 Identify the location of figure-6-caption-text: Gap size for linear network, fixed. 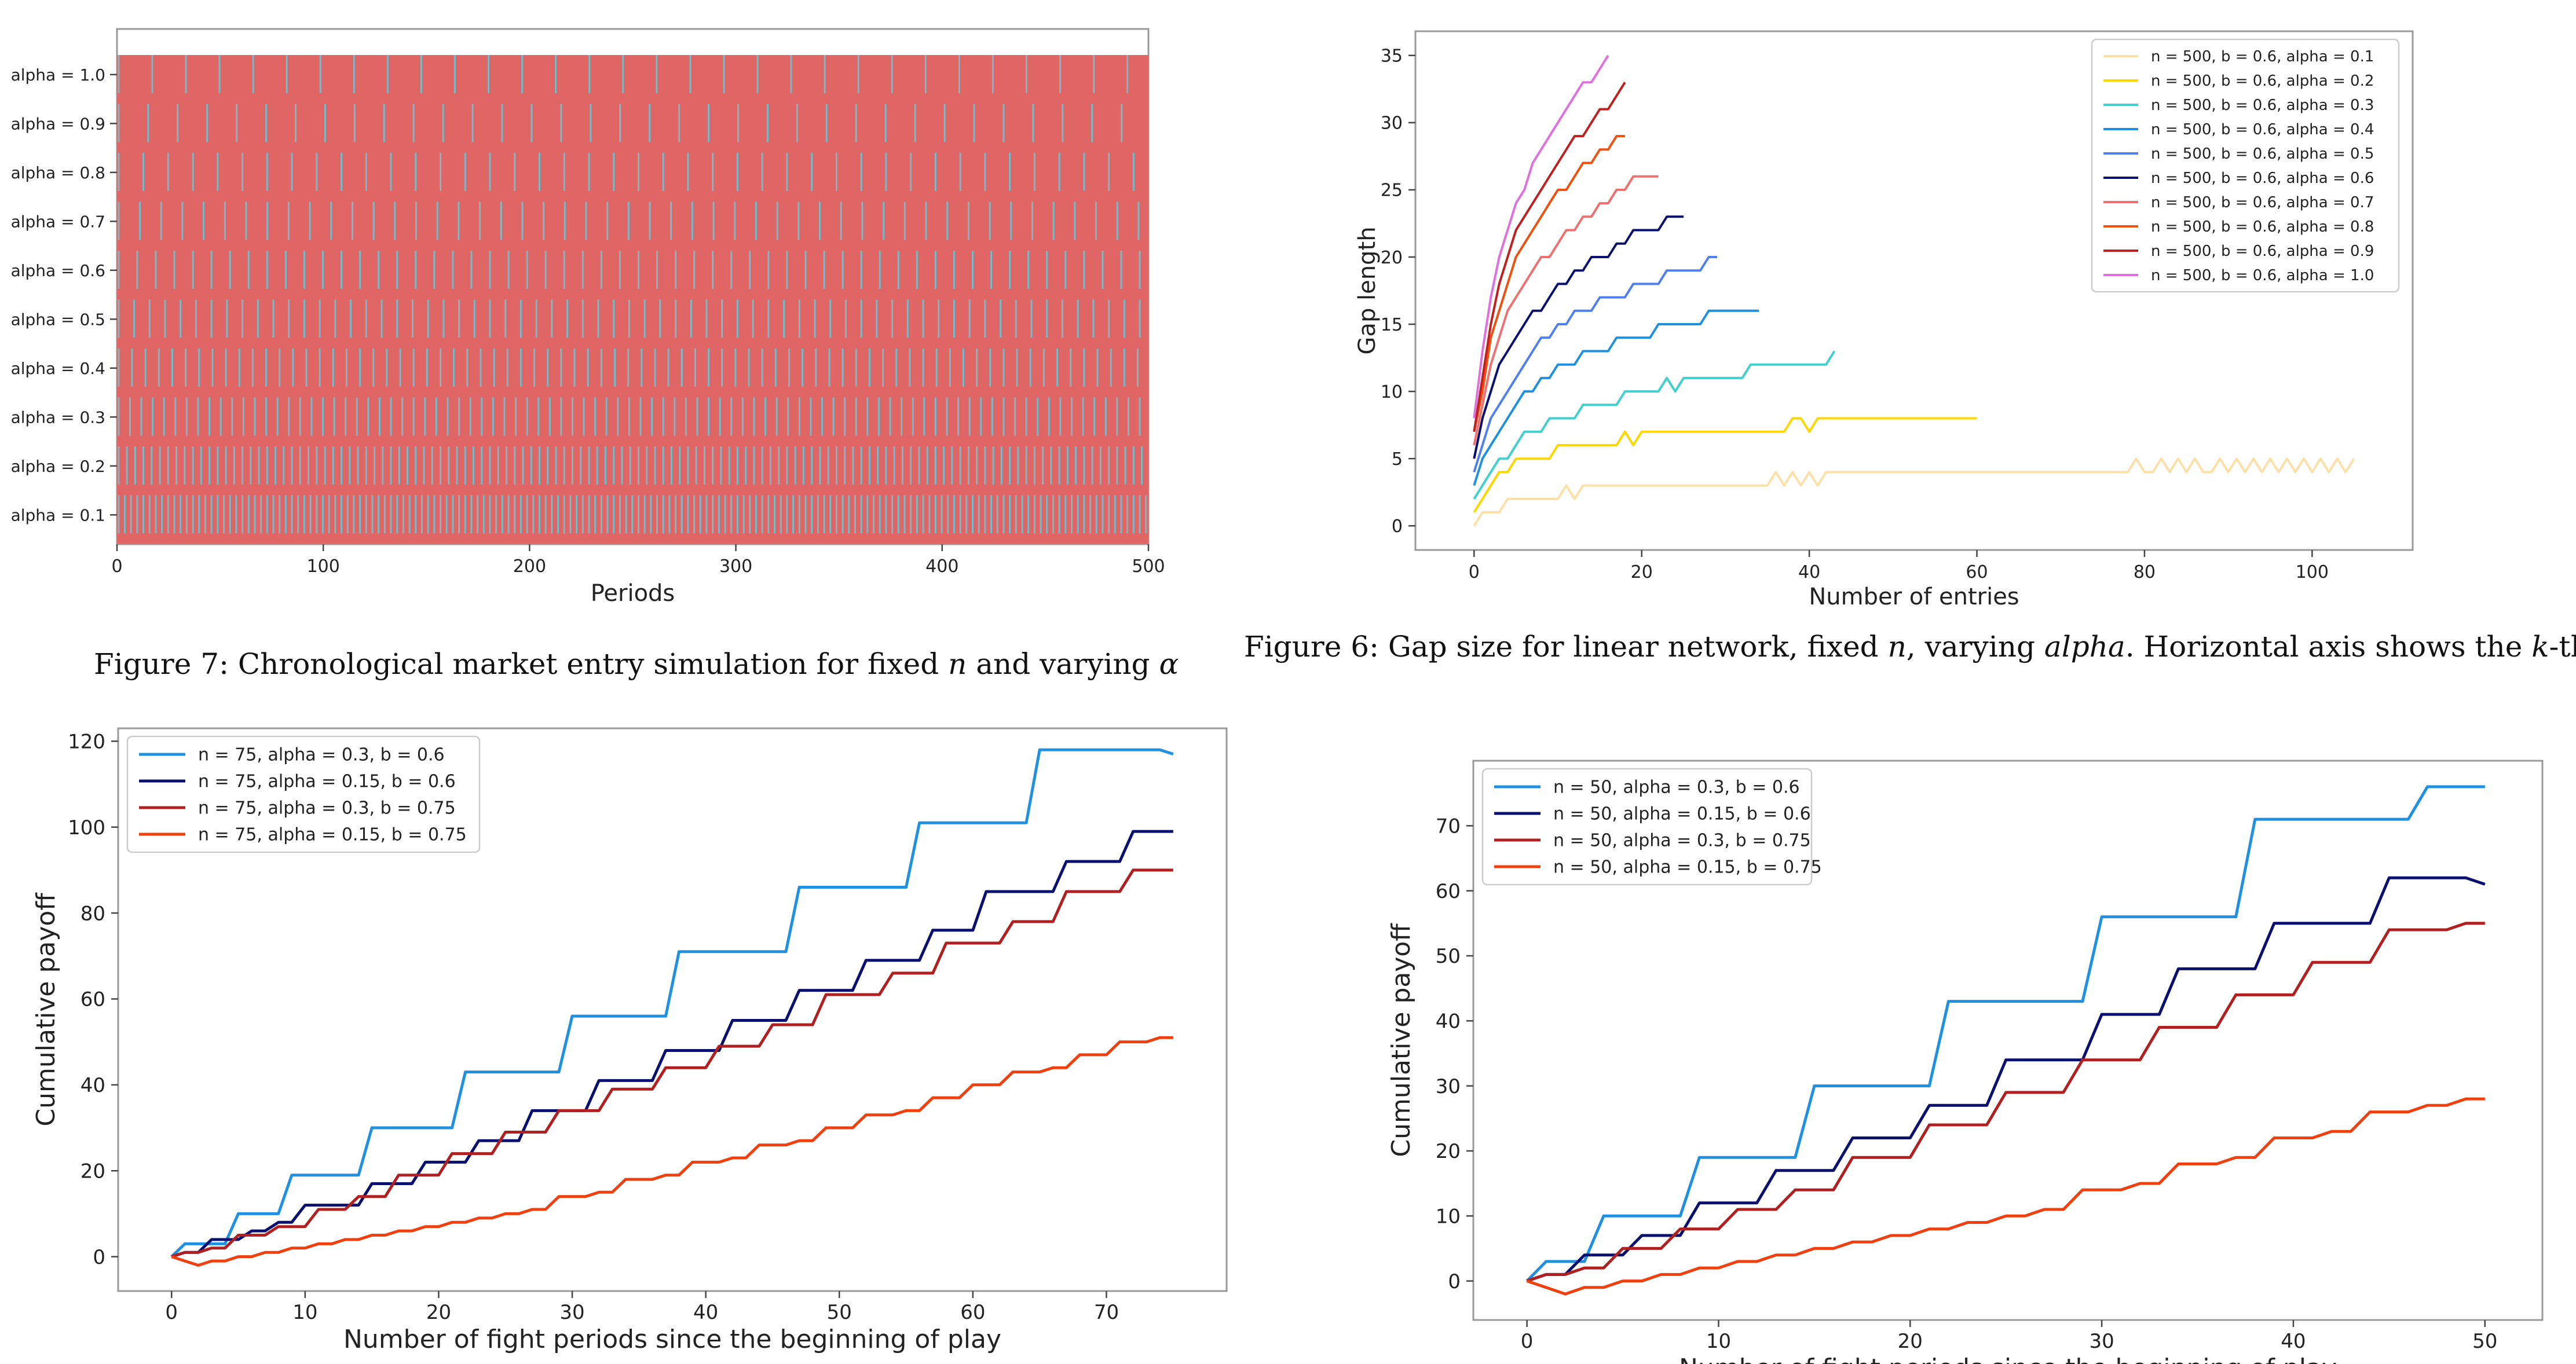
(1633, 647).